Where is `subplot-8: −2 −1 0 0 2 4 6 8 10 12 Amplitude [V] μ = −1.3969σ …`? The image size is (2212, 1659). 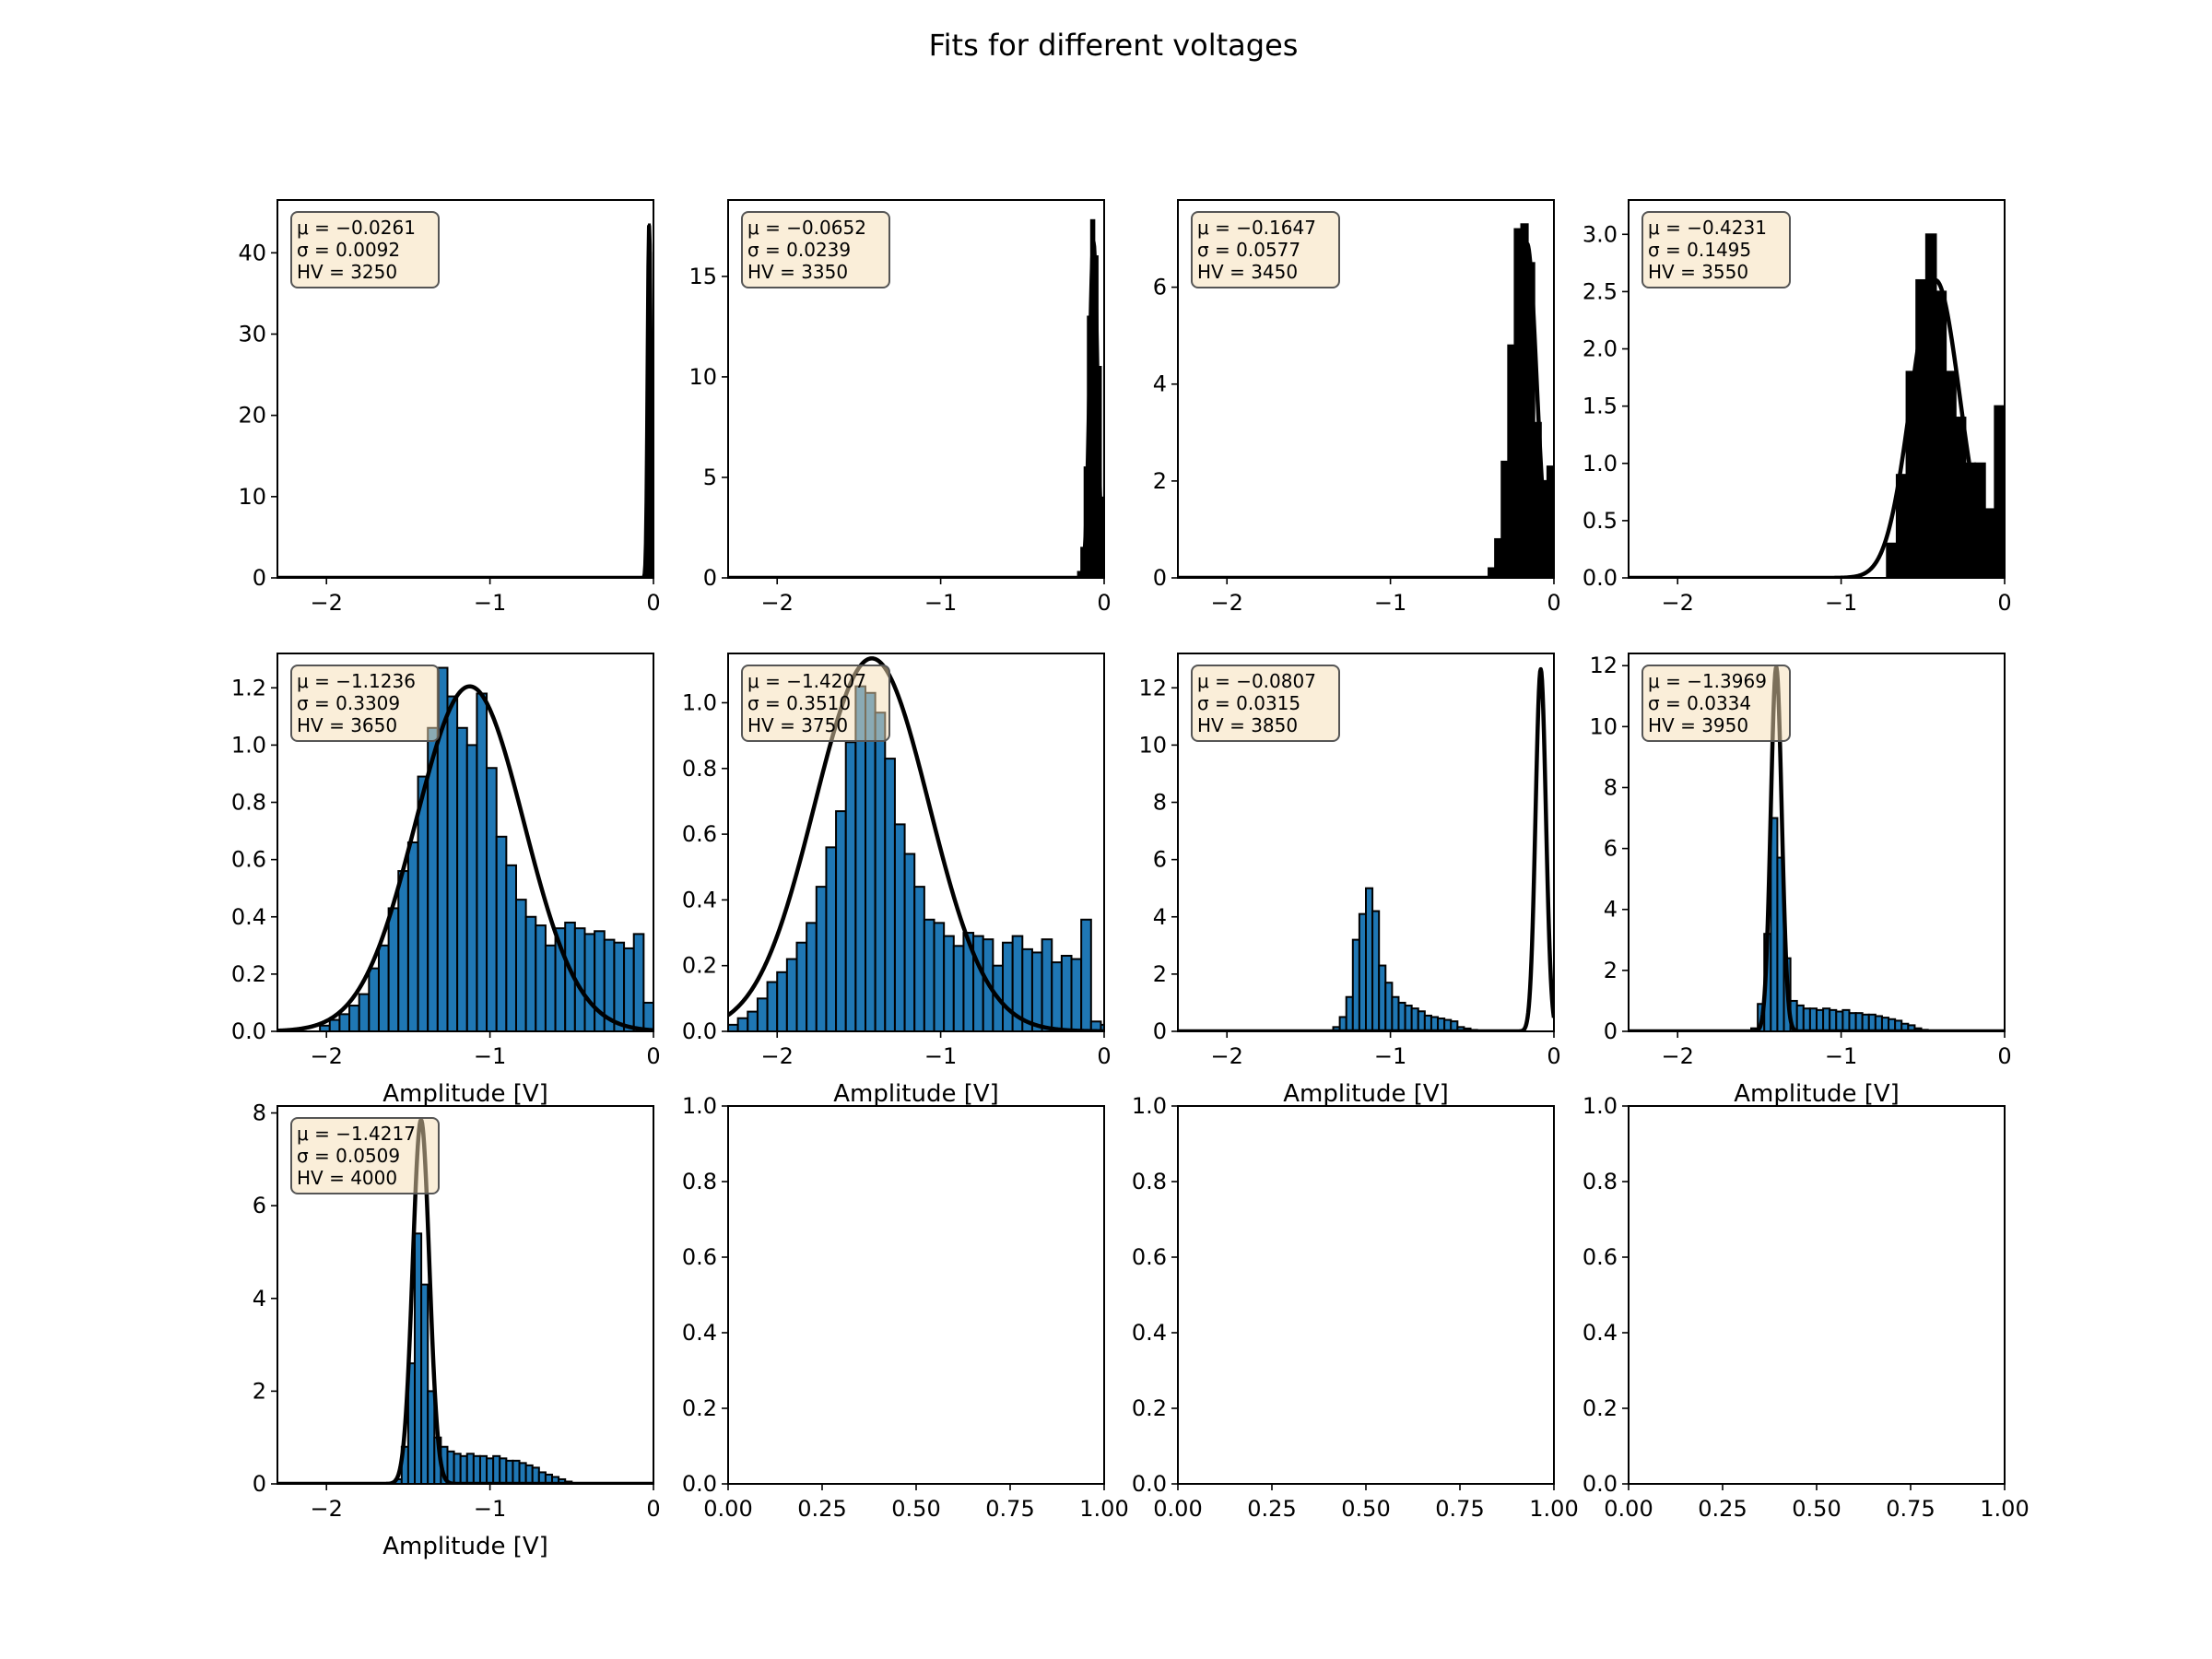 subplot-8: −2 −1 0 0 2 4 6 8 10 12 Amplitude [V] μ = −1.3969σ … is located at coordinates (1800, 880).